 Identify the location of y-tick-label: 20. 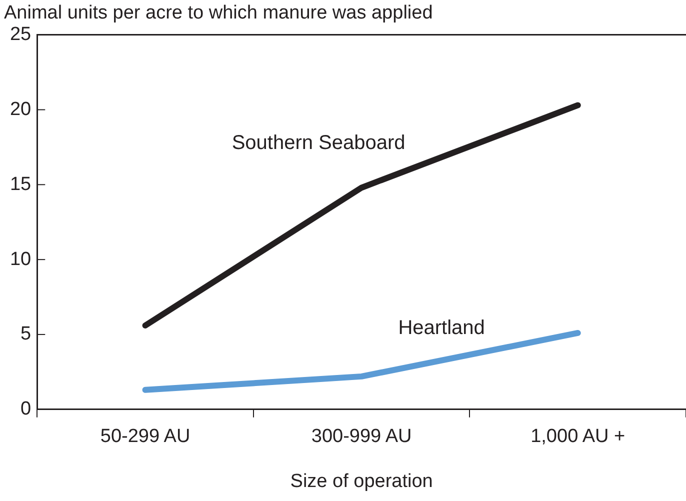
(21, 109).